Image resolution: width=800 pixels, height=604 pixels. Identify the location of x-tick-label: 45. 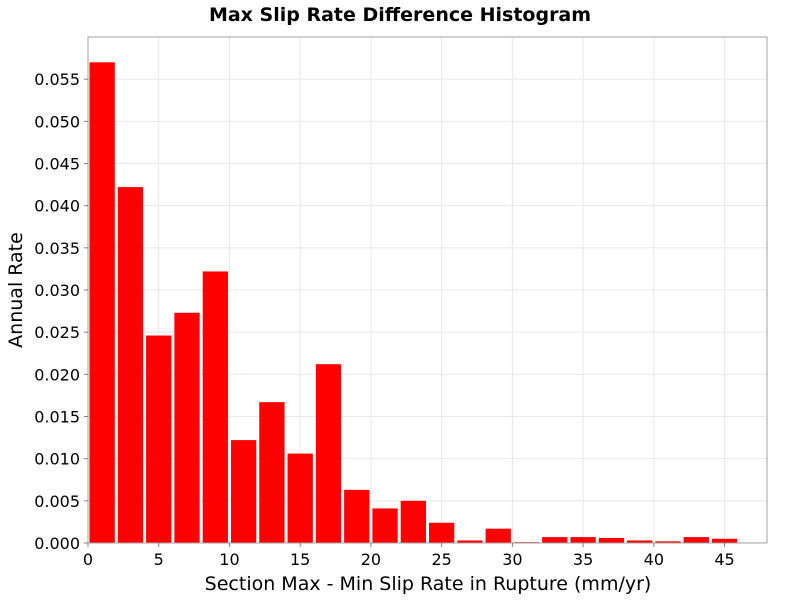
(724, 559).